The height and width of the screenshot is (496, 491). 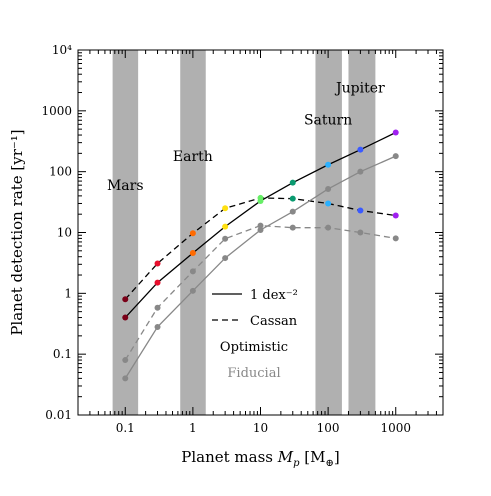 What do you see at coordinates (274, 321) in the screenshot?
I see `legend-label-cassan: Cassan` at bounding box center [274, 321].